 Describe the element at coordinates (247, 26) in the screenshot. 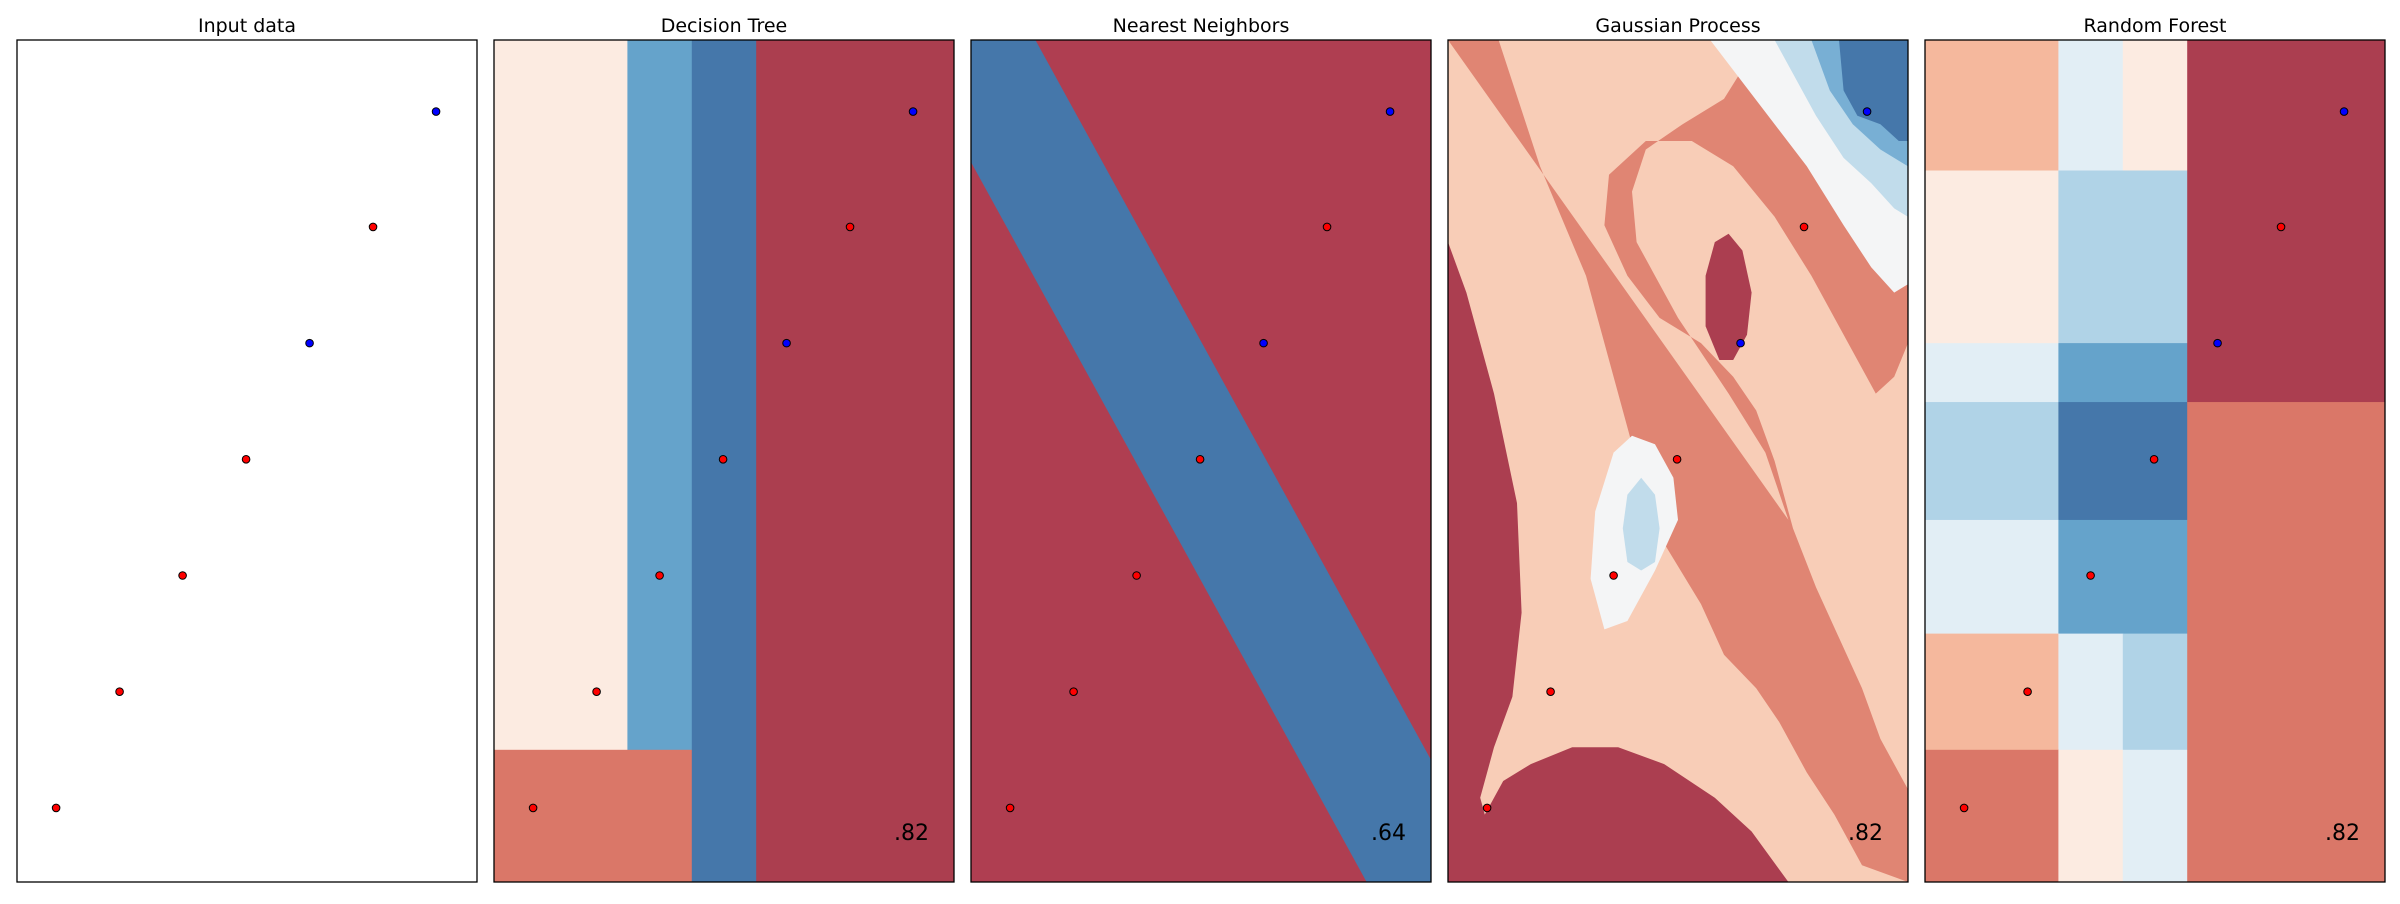

I see `panel-title: Input data` at that location.